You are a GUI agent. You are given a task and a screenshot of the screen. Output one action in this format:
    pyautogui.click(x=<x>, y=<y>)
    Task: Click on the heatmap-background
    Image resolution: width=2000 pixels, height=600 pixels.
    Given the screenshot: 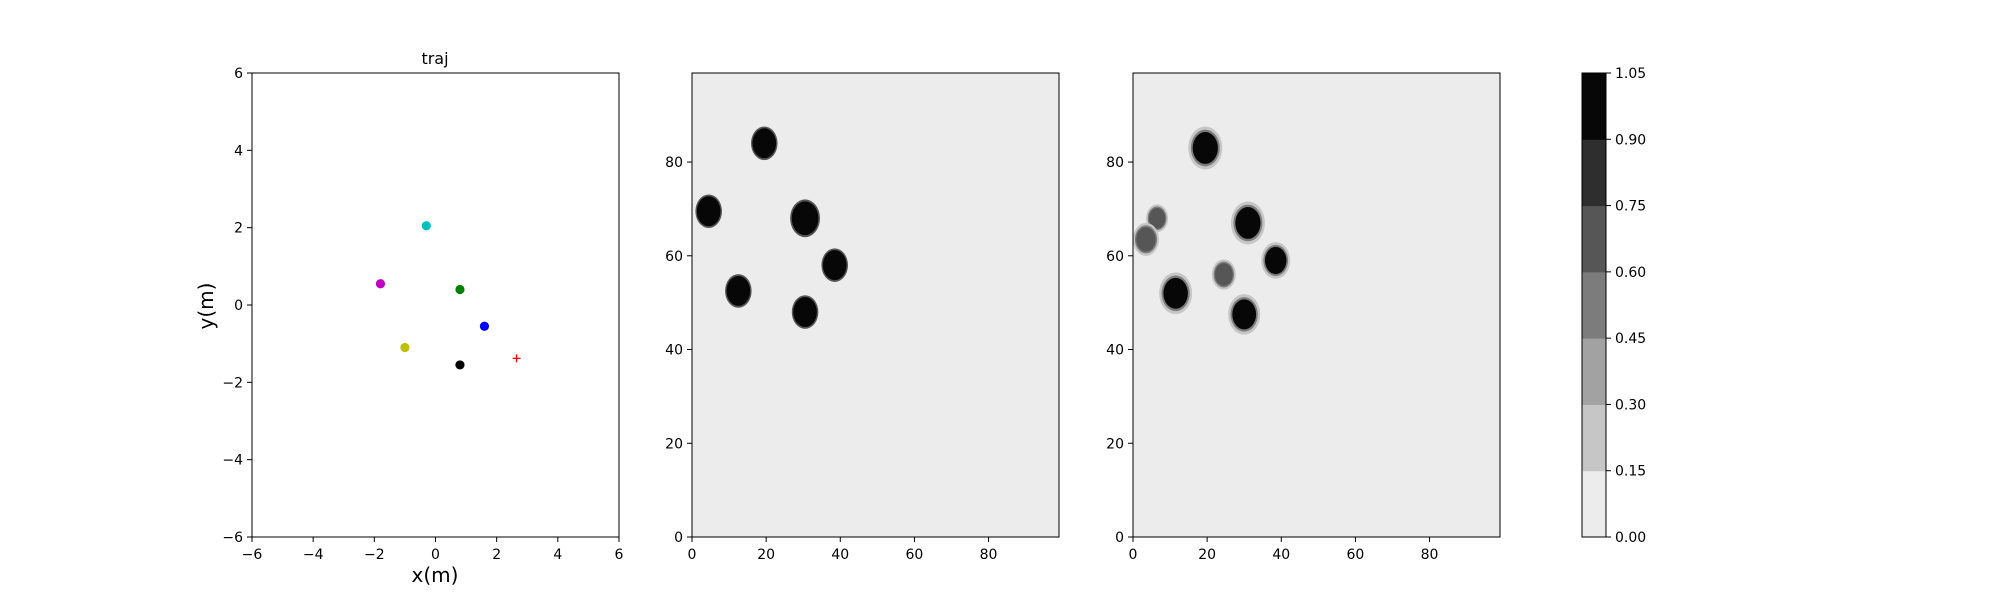 What is the action you would take?
    pyautogui.click(x=875, y=305)
    